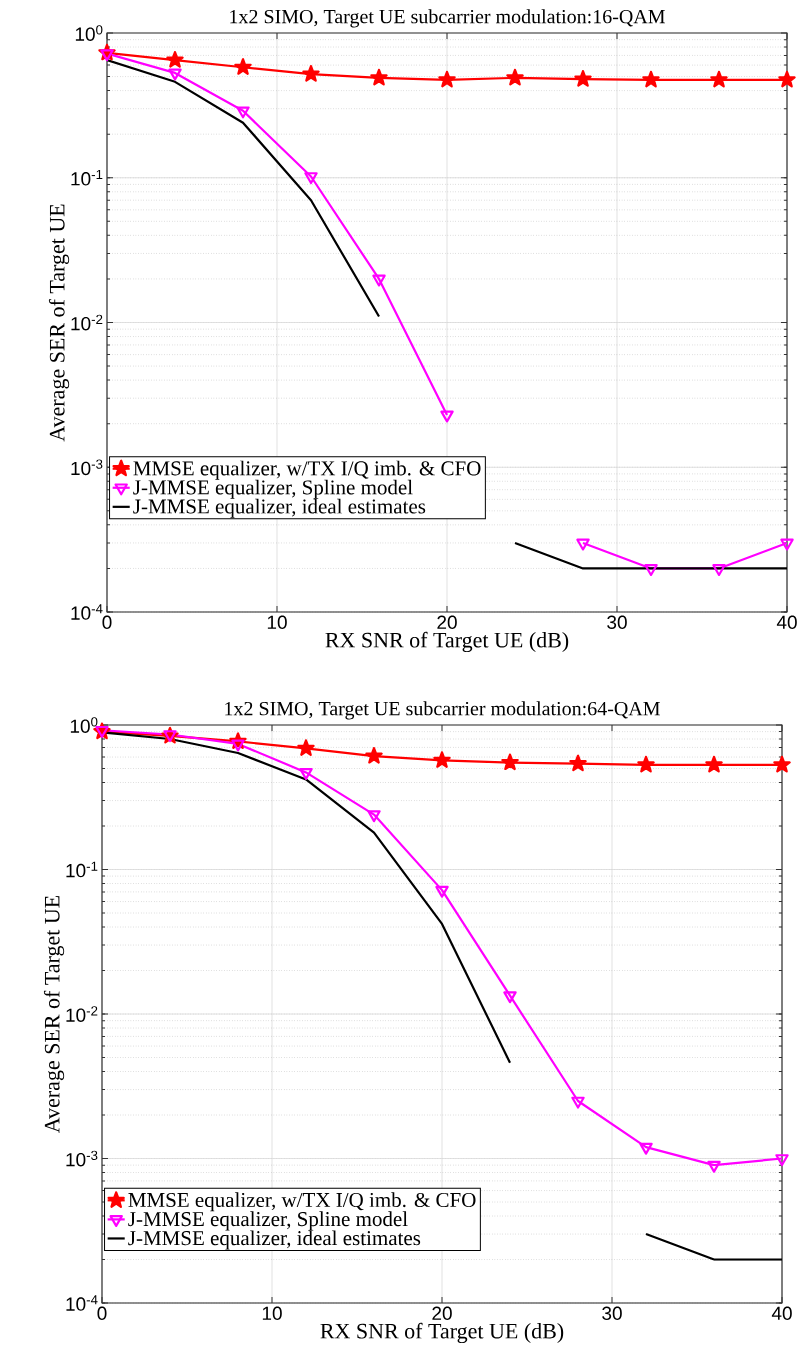  What do you see at coordinates (447, 18) in the screenshot?
I see `chart-title: 1x2 SIMO, Target UE subcarrier modulation:16-QAM` at bounding box center [447, 18].